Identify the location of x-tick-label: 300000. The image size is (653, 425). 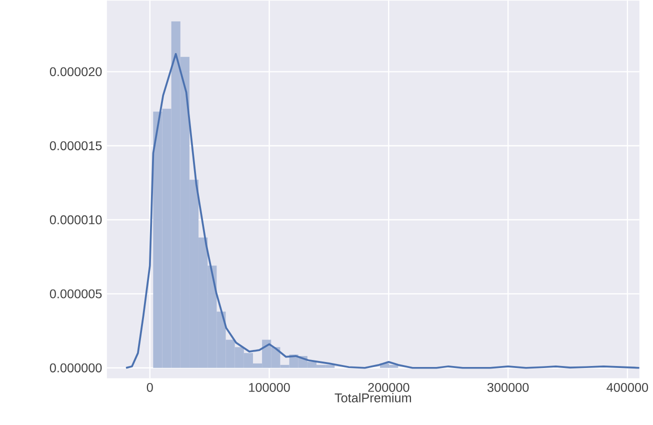
(508, 387).